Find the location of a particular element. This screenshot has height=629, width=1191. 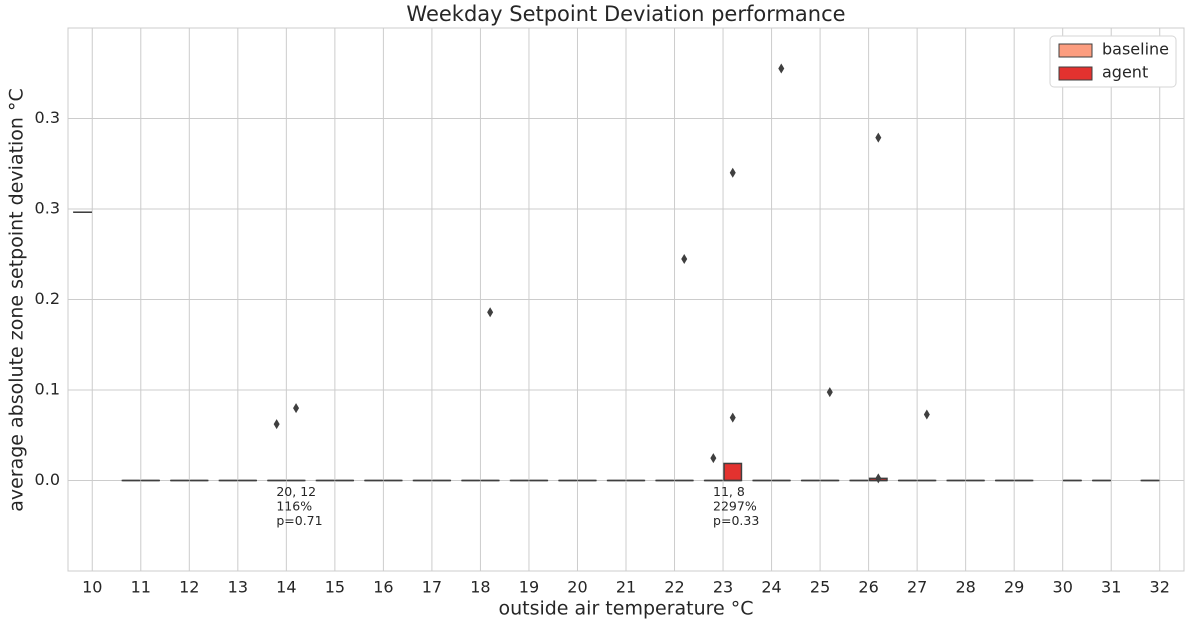

x-tick-label: 19 is located at coordinates (529, 587).